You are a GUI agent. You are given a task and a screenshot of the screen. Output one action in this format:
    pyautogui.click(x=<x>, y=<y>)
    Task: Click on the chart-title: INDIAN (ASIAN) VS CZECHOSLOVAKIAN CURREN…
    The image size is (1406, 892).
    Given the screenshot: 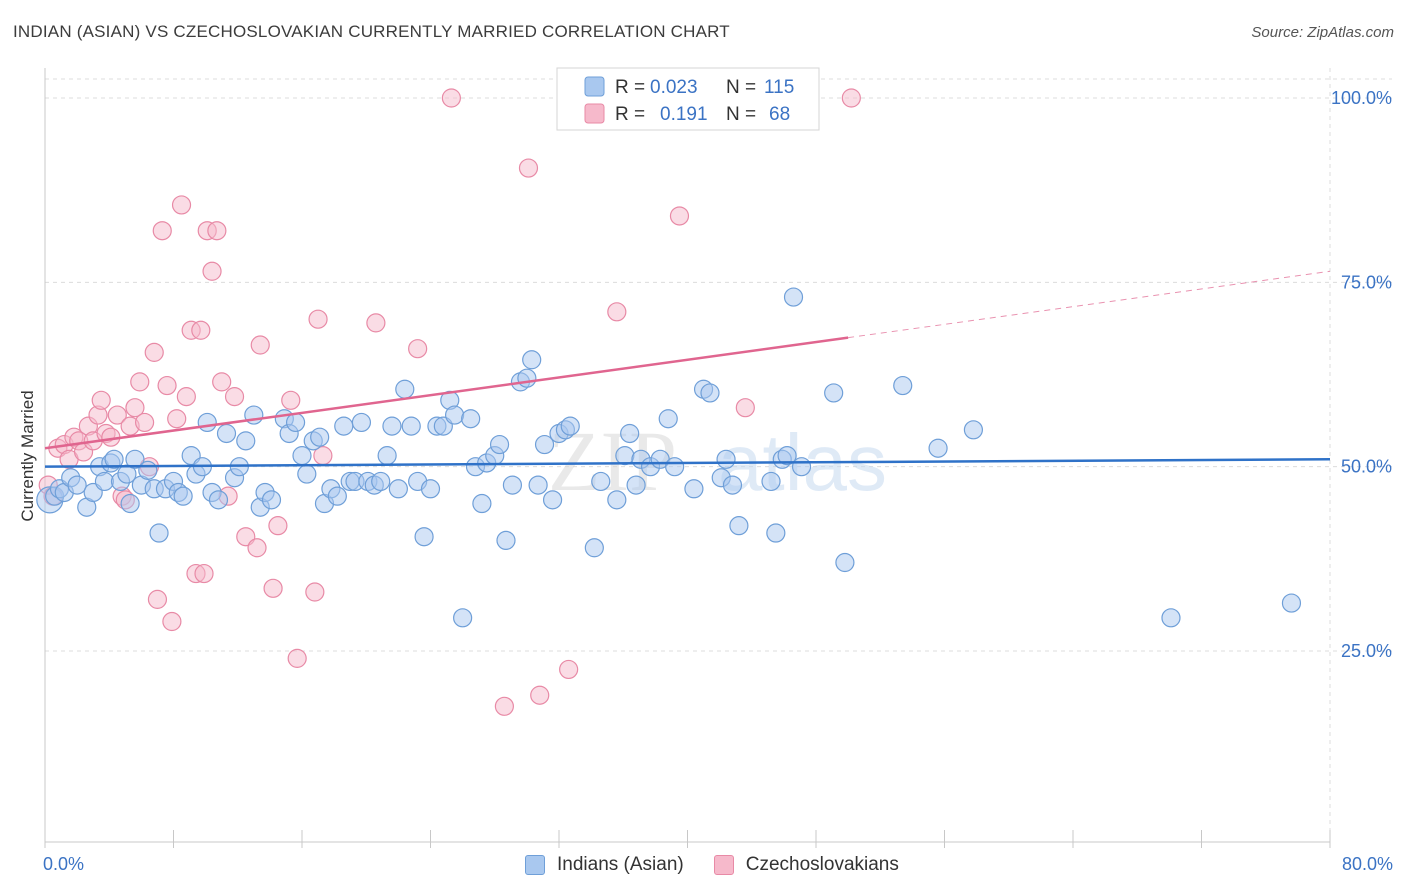 What is the action you would take?
    pyautogui.click(x=371, y=31)
    